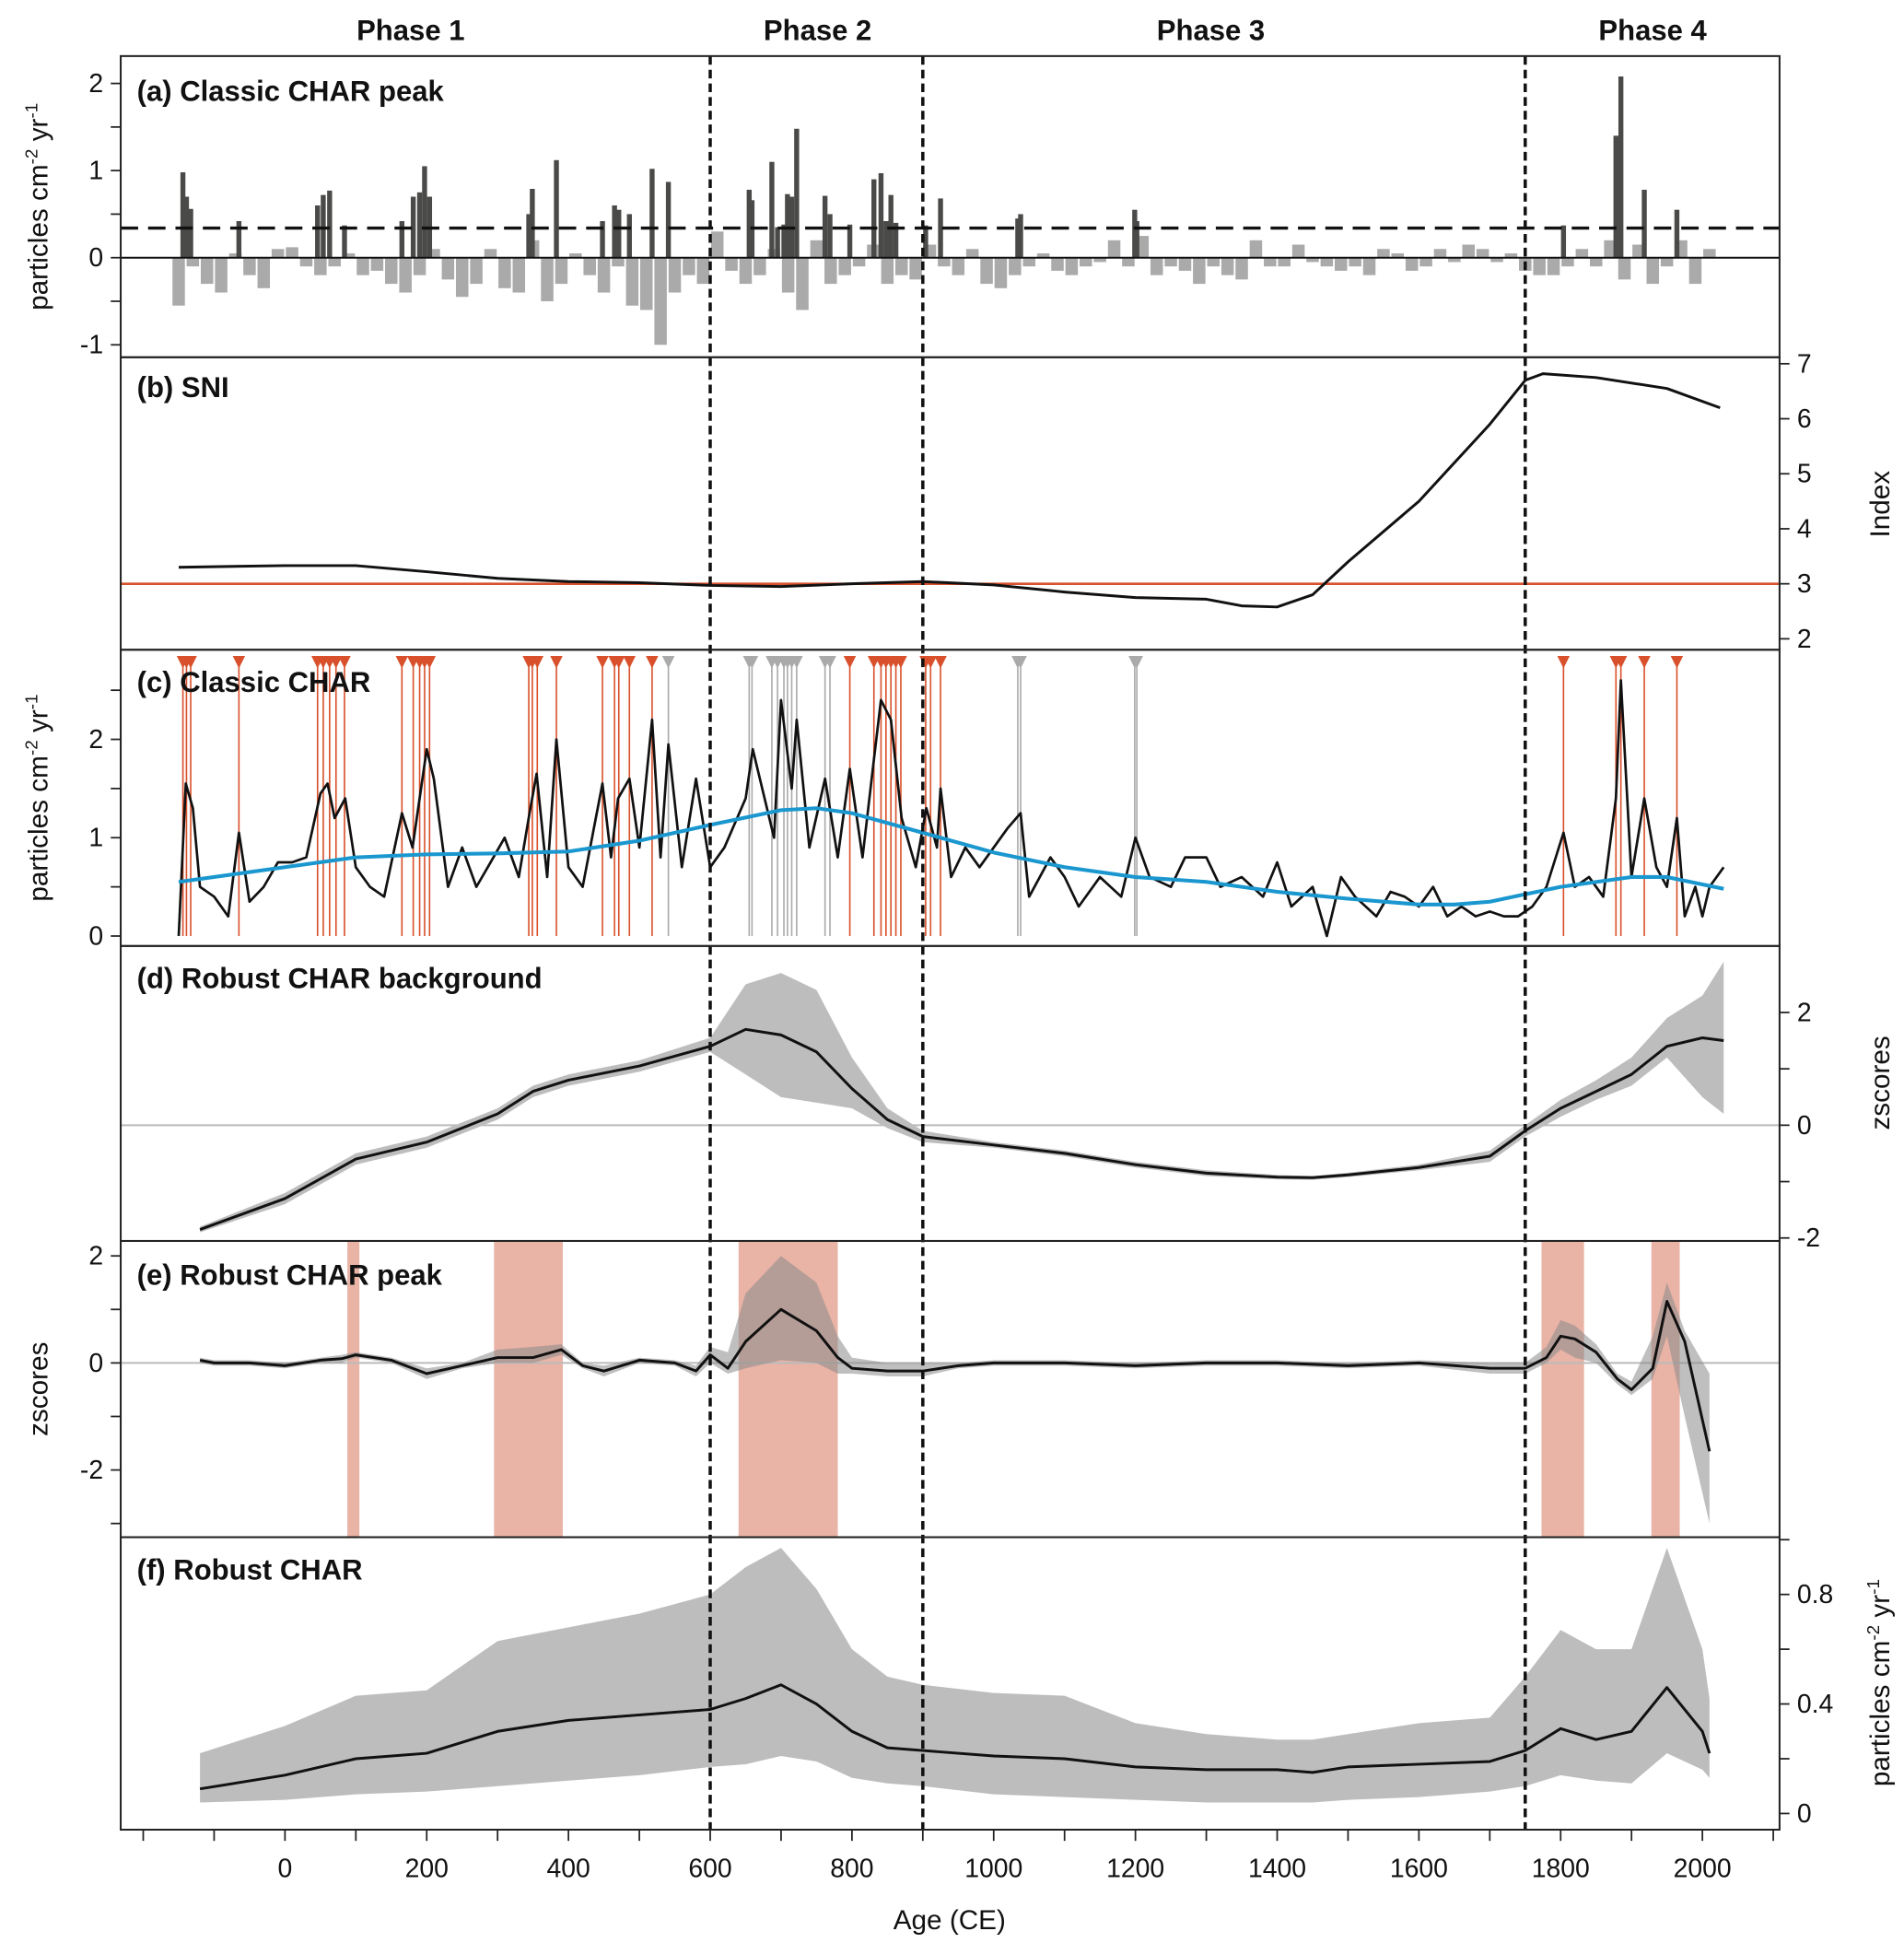 The height and width of the screenshot is (1943, 1904). Describe the element at coordinates (951, 856) in the screenshot. I see `char-background-line` at that location.